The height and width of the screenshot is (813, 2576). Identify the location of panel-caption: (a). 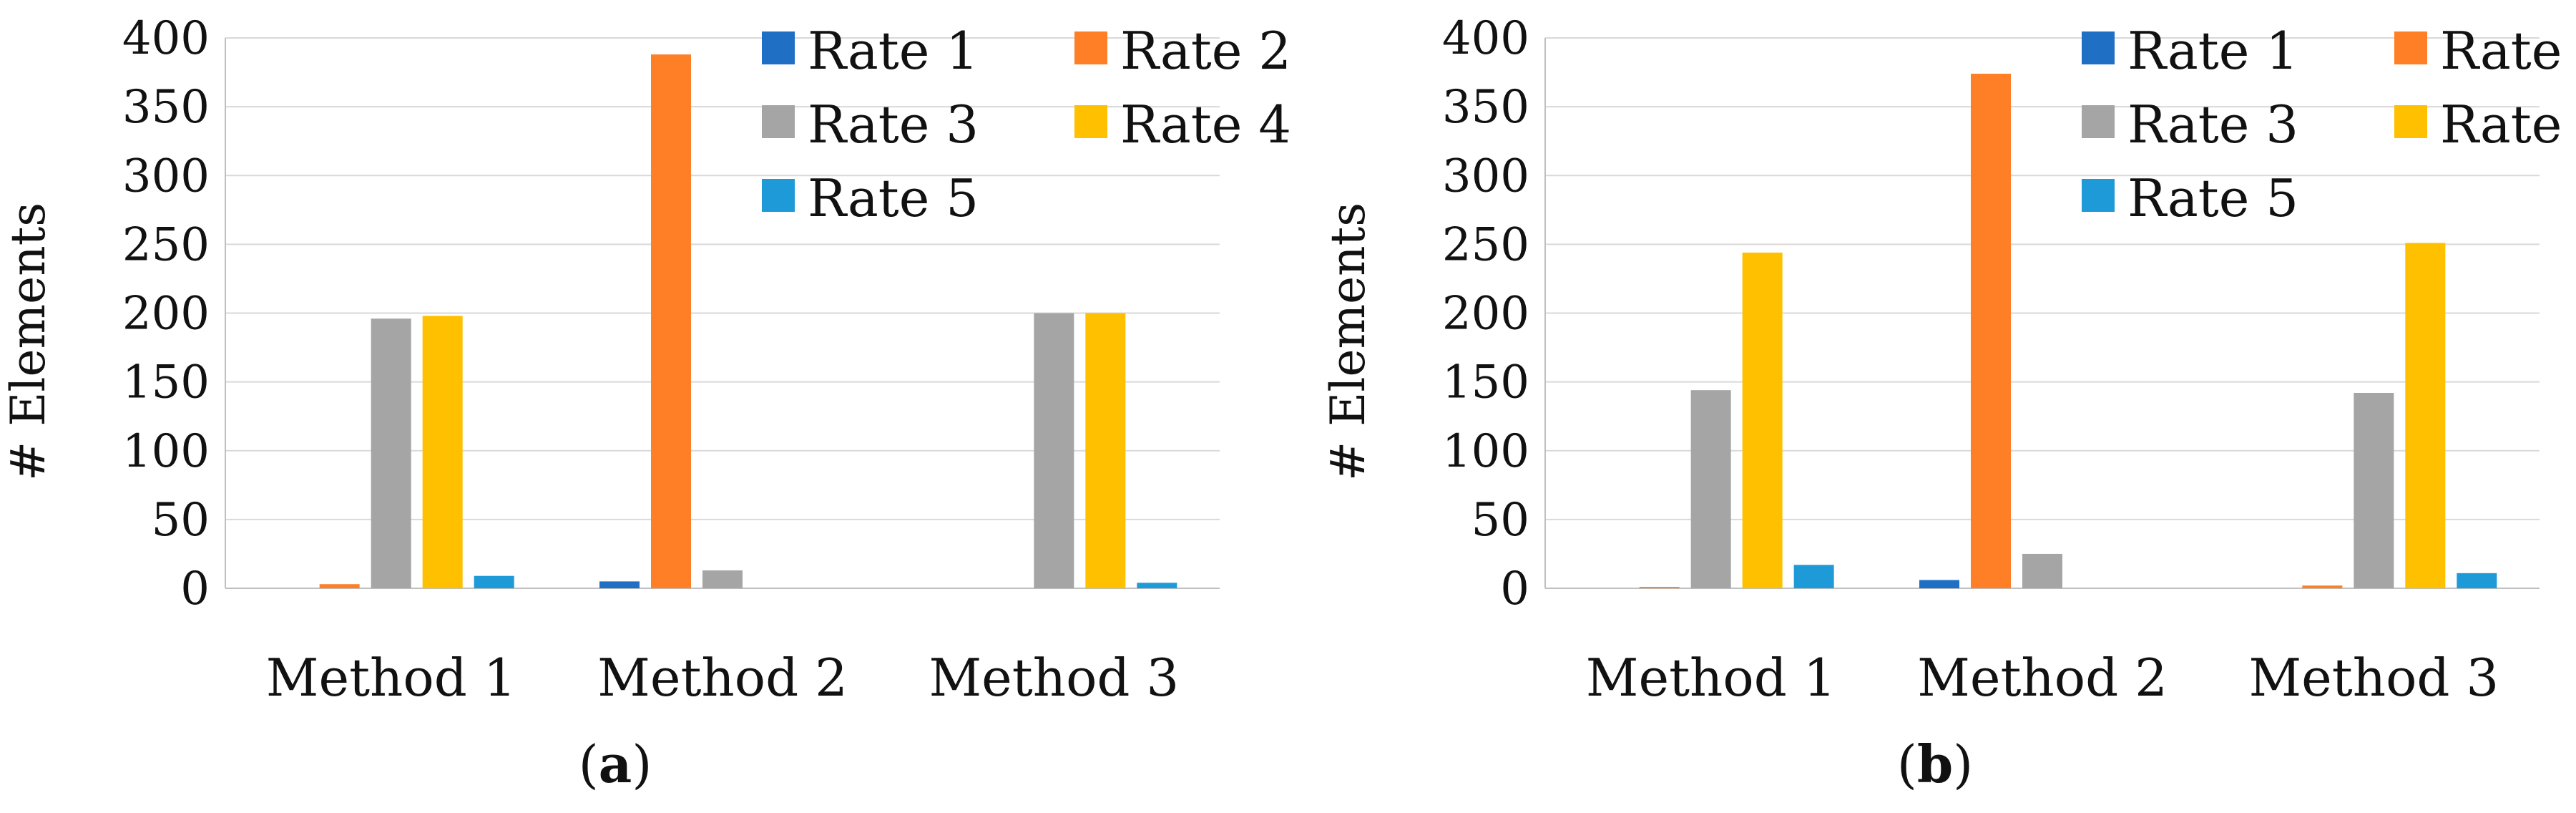
(615, 764).